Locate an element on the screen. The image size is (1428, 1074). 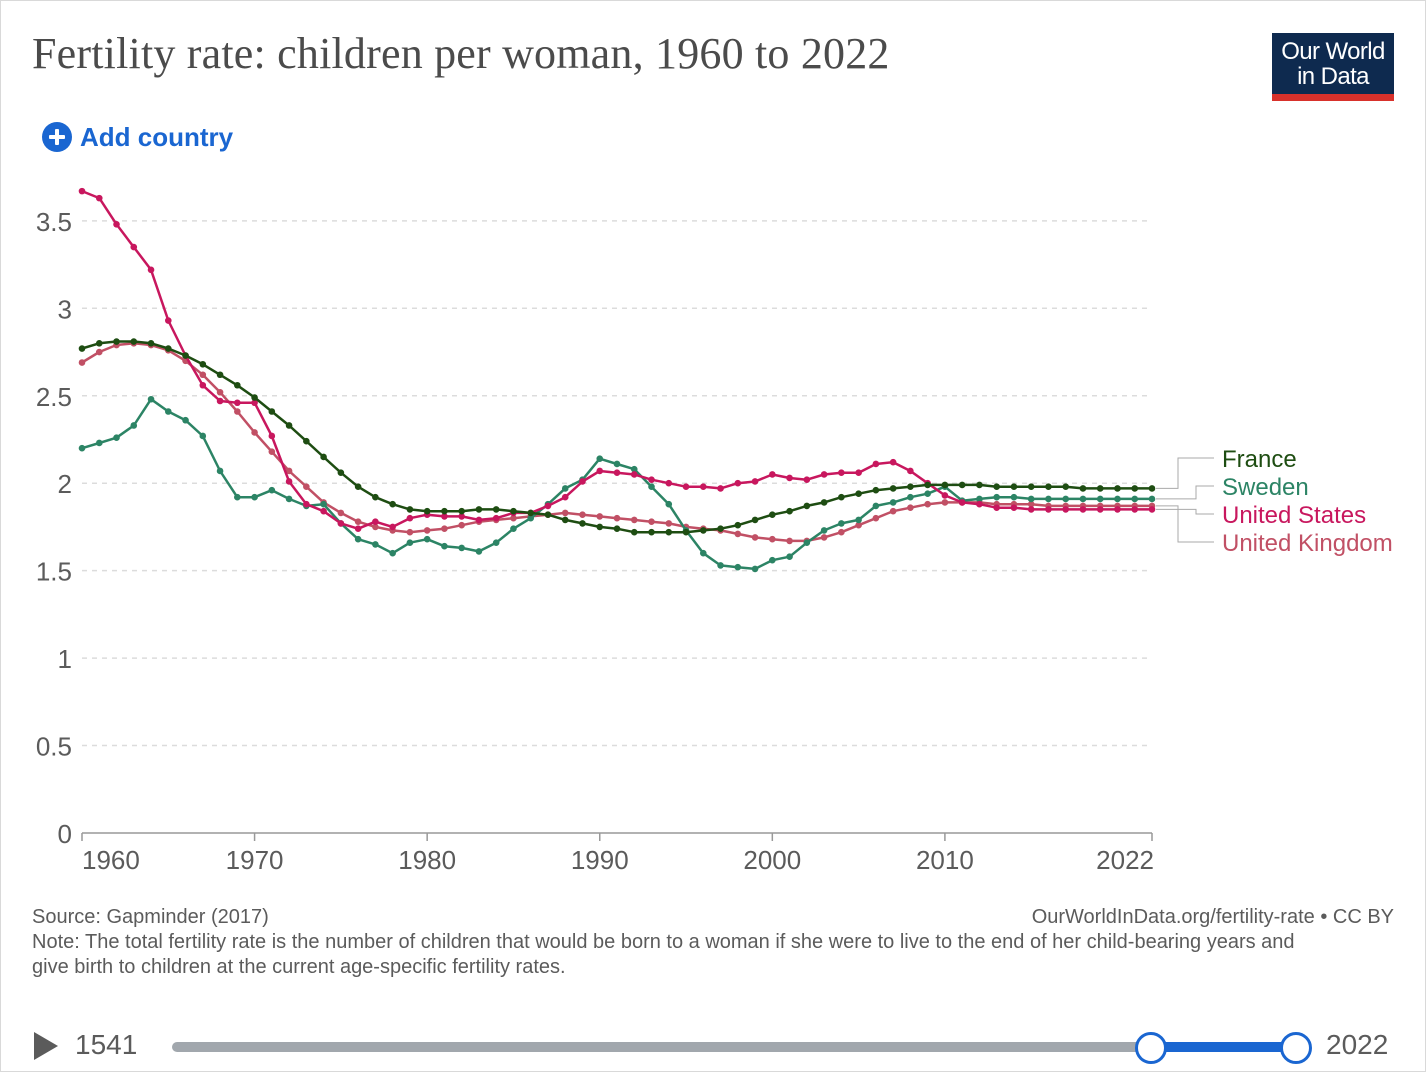
timeline-start-handle is located at coordinates (1151, 1048).